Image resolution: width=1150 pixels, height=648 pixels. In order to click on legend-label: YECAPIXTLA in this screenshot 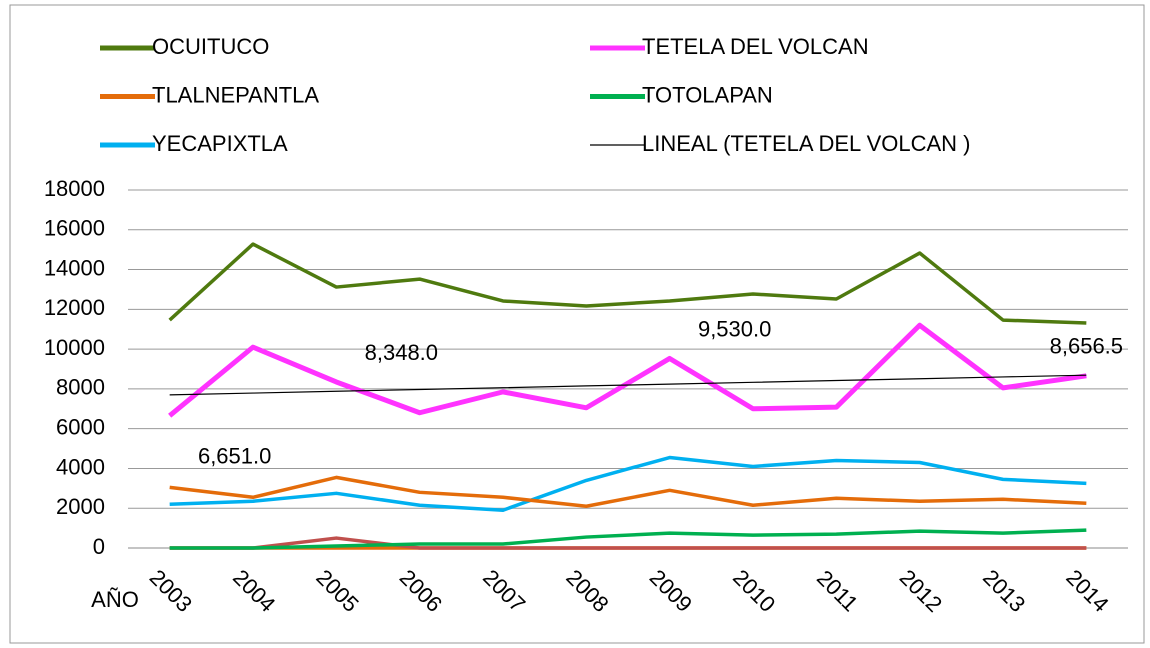, I will do `click(220, 143)`.